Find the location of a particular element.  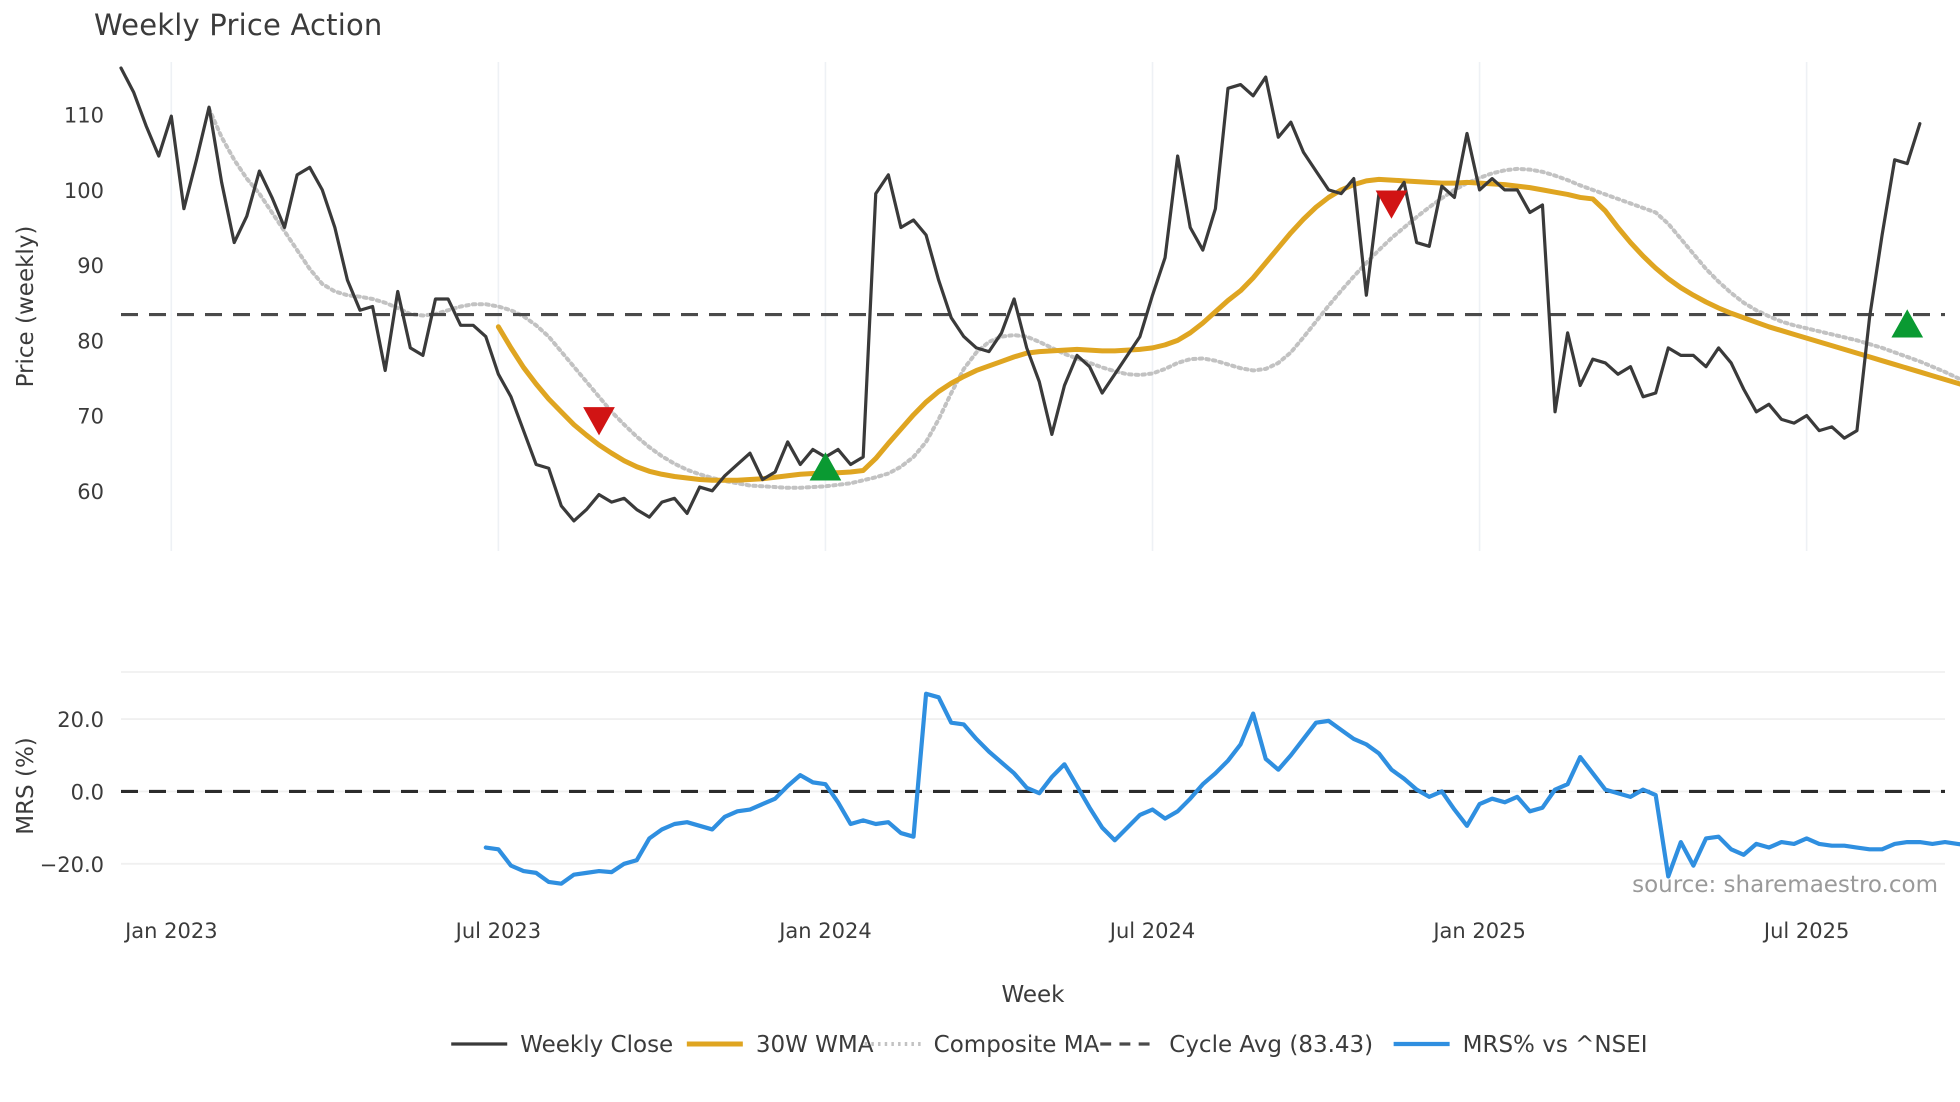

legend-item-1: 30W WMA is located at coordinates (780, 1045).